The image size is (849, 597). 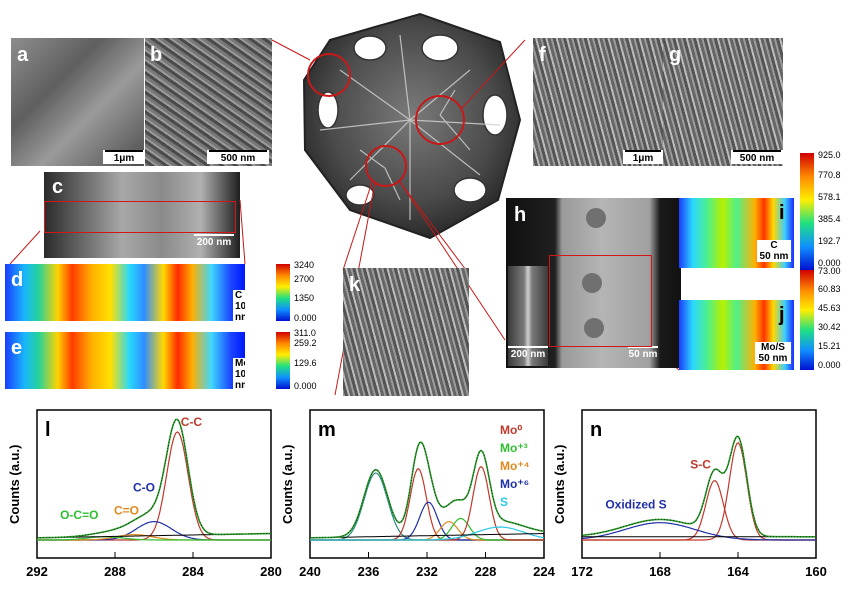 I want to click on panel-letter-l: l, so click(x=48, y=430).